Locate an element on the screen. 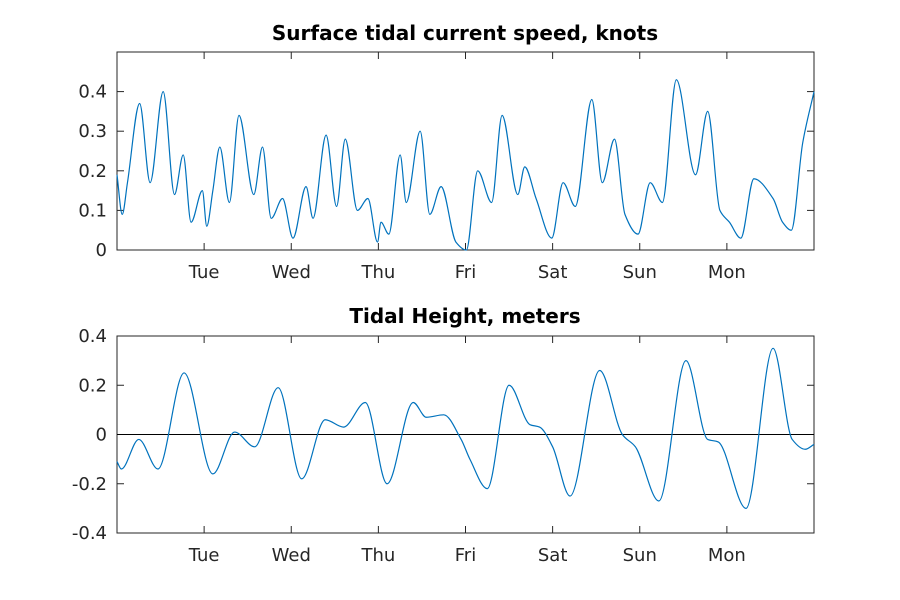 The image size is (900, 600). tidal-height-x-tick-label: Fri is located at coordinates (465, 555).